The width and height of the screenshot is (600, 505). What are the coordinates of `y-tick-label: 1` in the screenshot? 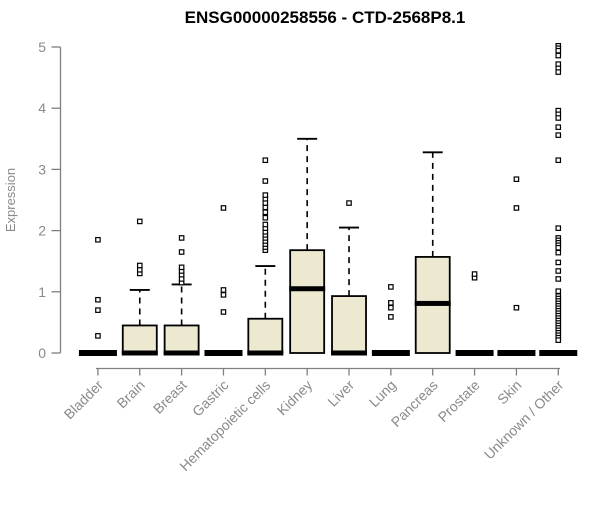 It's located at (42, 292).